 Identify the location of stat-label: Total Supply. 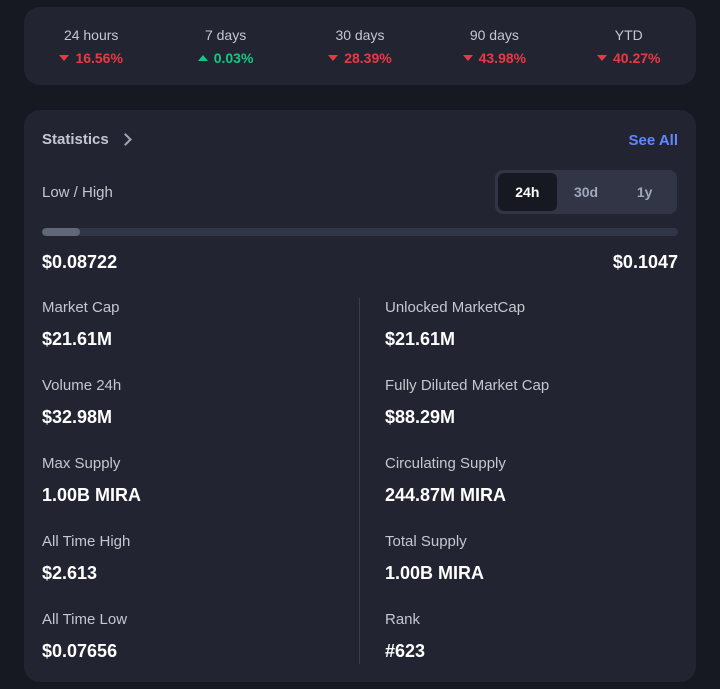
(426, 541).